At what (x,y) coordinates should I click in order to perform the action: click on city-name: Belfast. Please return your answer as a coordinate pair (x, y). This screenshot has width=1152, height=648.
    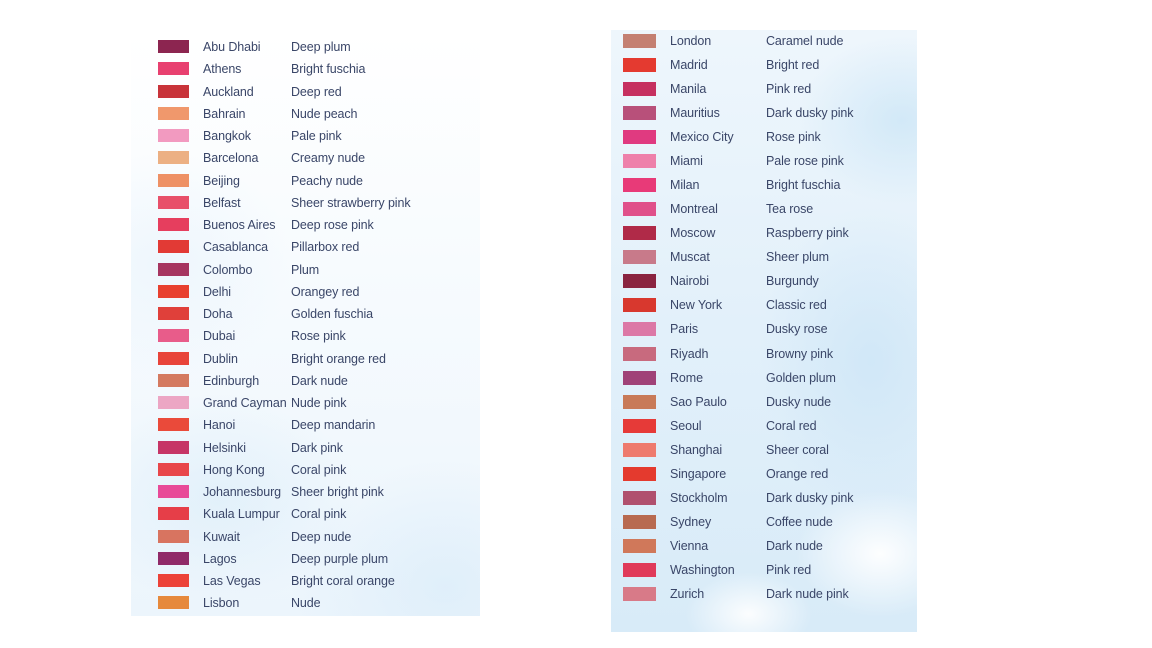
    Looking at the image, I should click on (222, 202).